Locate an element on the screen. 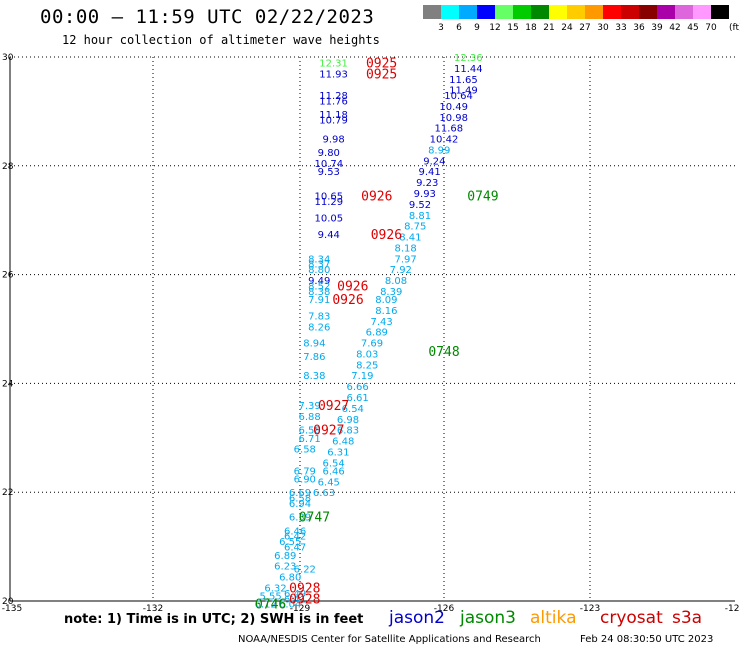  swh-value-label: 6.49 is located at coordinates (295, 594).